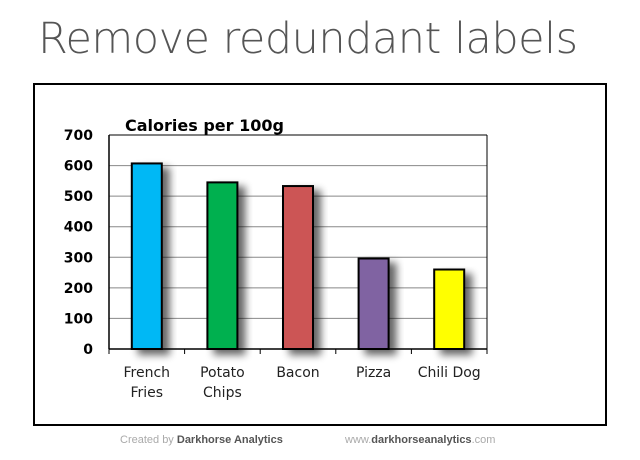  What do you see at coordinates (358, 440) in the screenshot?
I see `url-prefix: www.` at bounding box center [358, 440].